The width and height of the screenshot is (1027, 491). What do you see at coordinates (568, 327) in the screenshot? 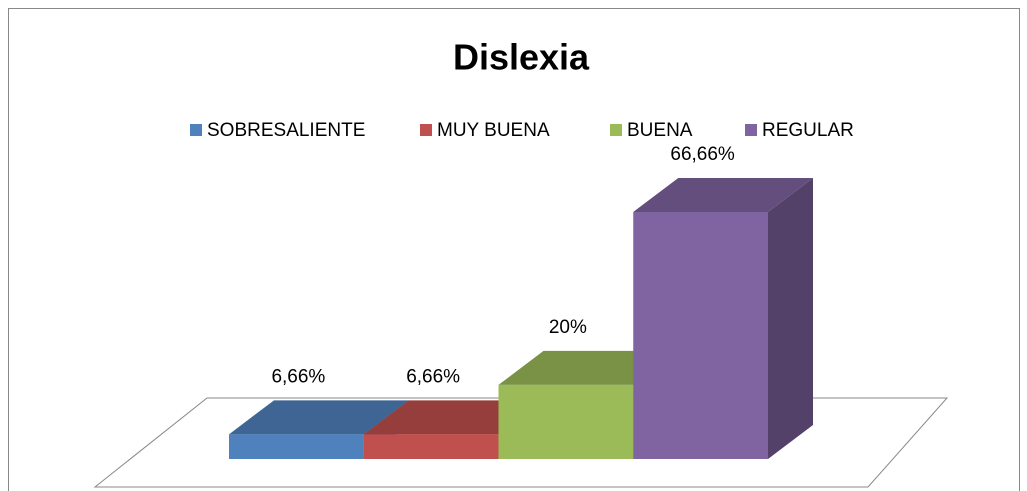
I see `data-label: 20%` at bounding box center [568, 327].